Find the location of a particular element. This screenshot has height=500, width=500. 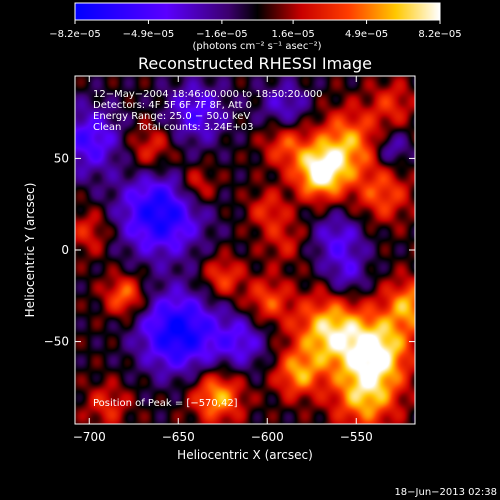

colorbar-tick-label: −1.6e−05 is located at coordinates (222, 34).